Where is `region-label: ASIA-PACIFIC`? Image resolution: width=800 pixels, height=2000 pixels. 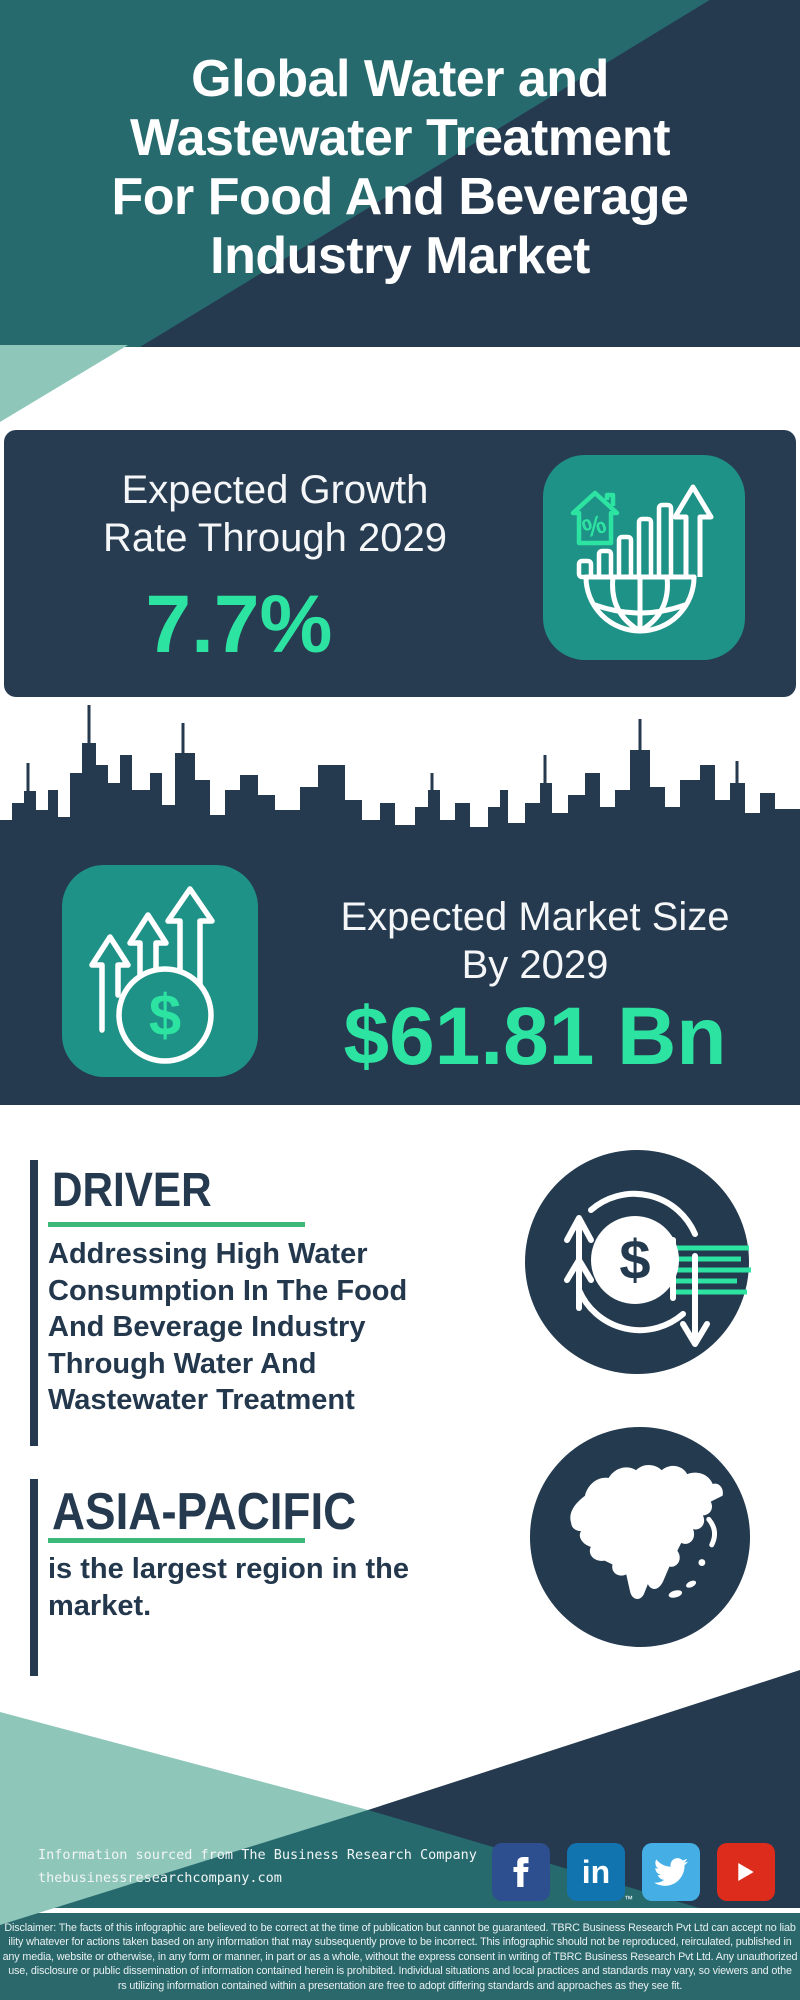 region-label: ASIA-PACIFIC is located at coordinates (204, 1512).